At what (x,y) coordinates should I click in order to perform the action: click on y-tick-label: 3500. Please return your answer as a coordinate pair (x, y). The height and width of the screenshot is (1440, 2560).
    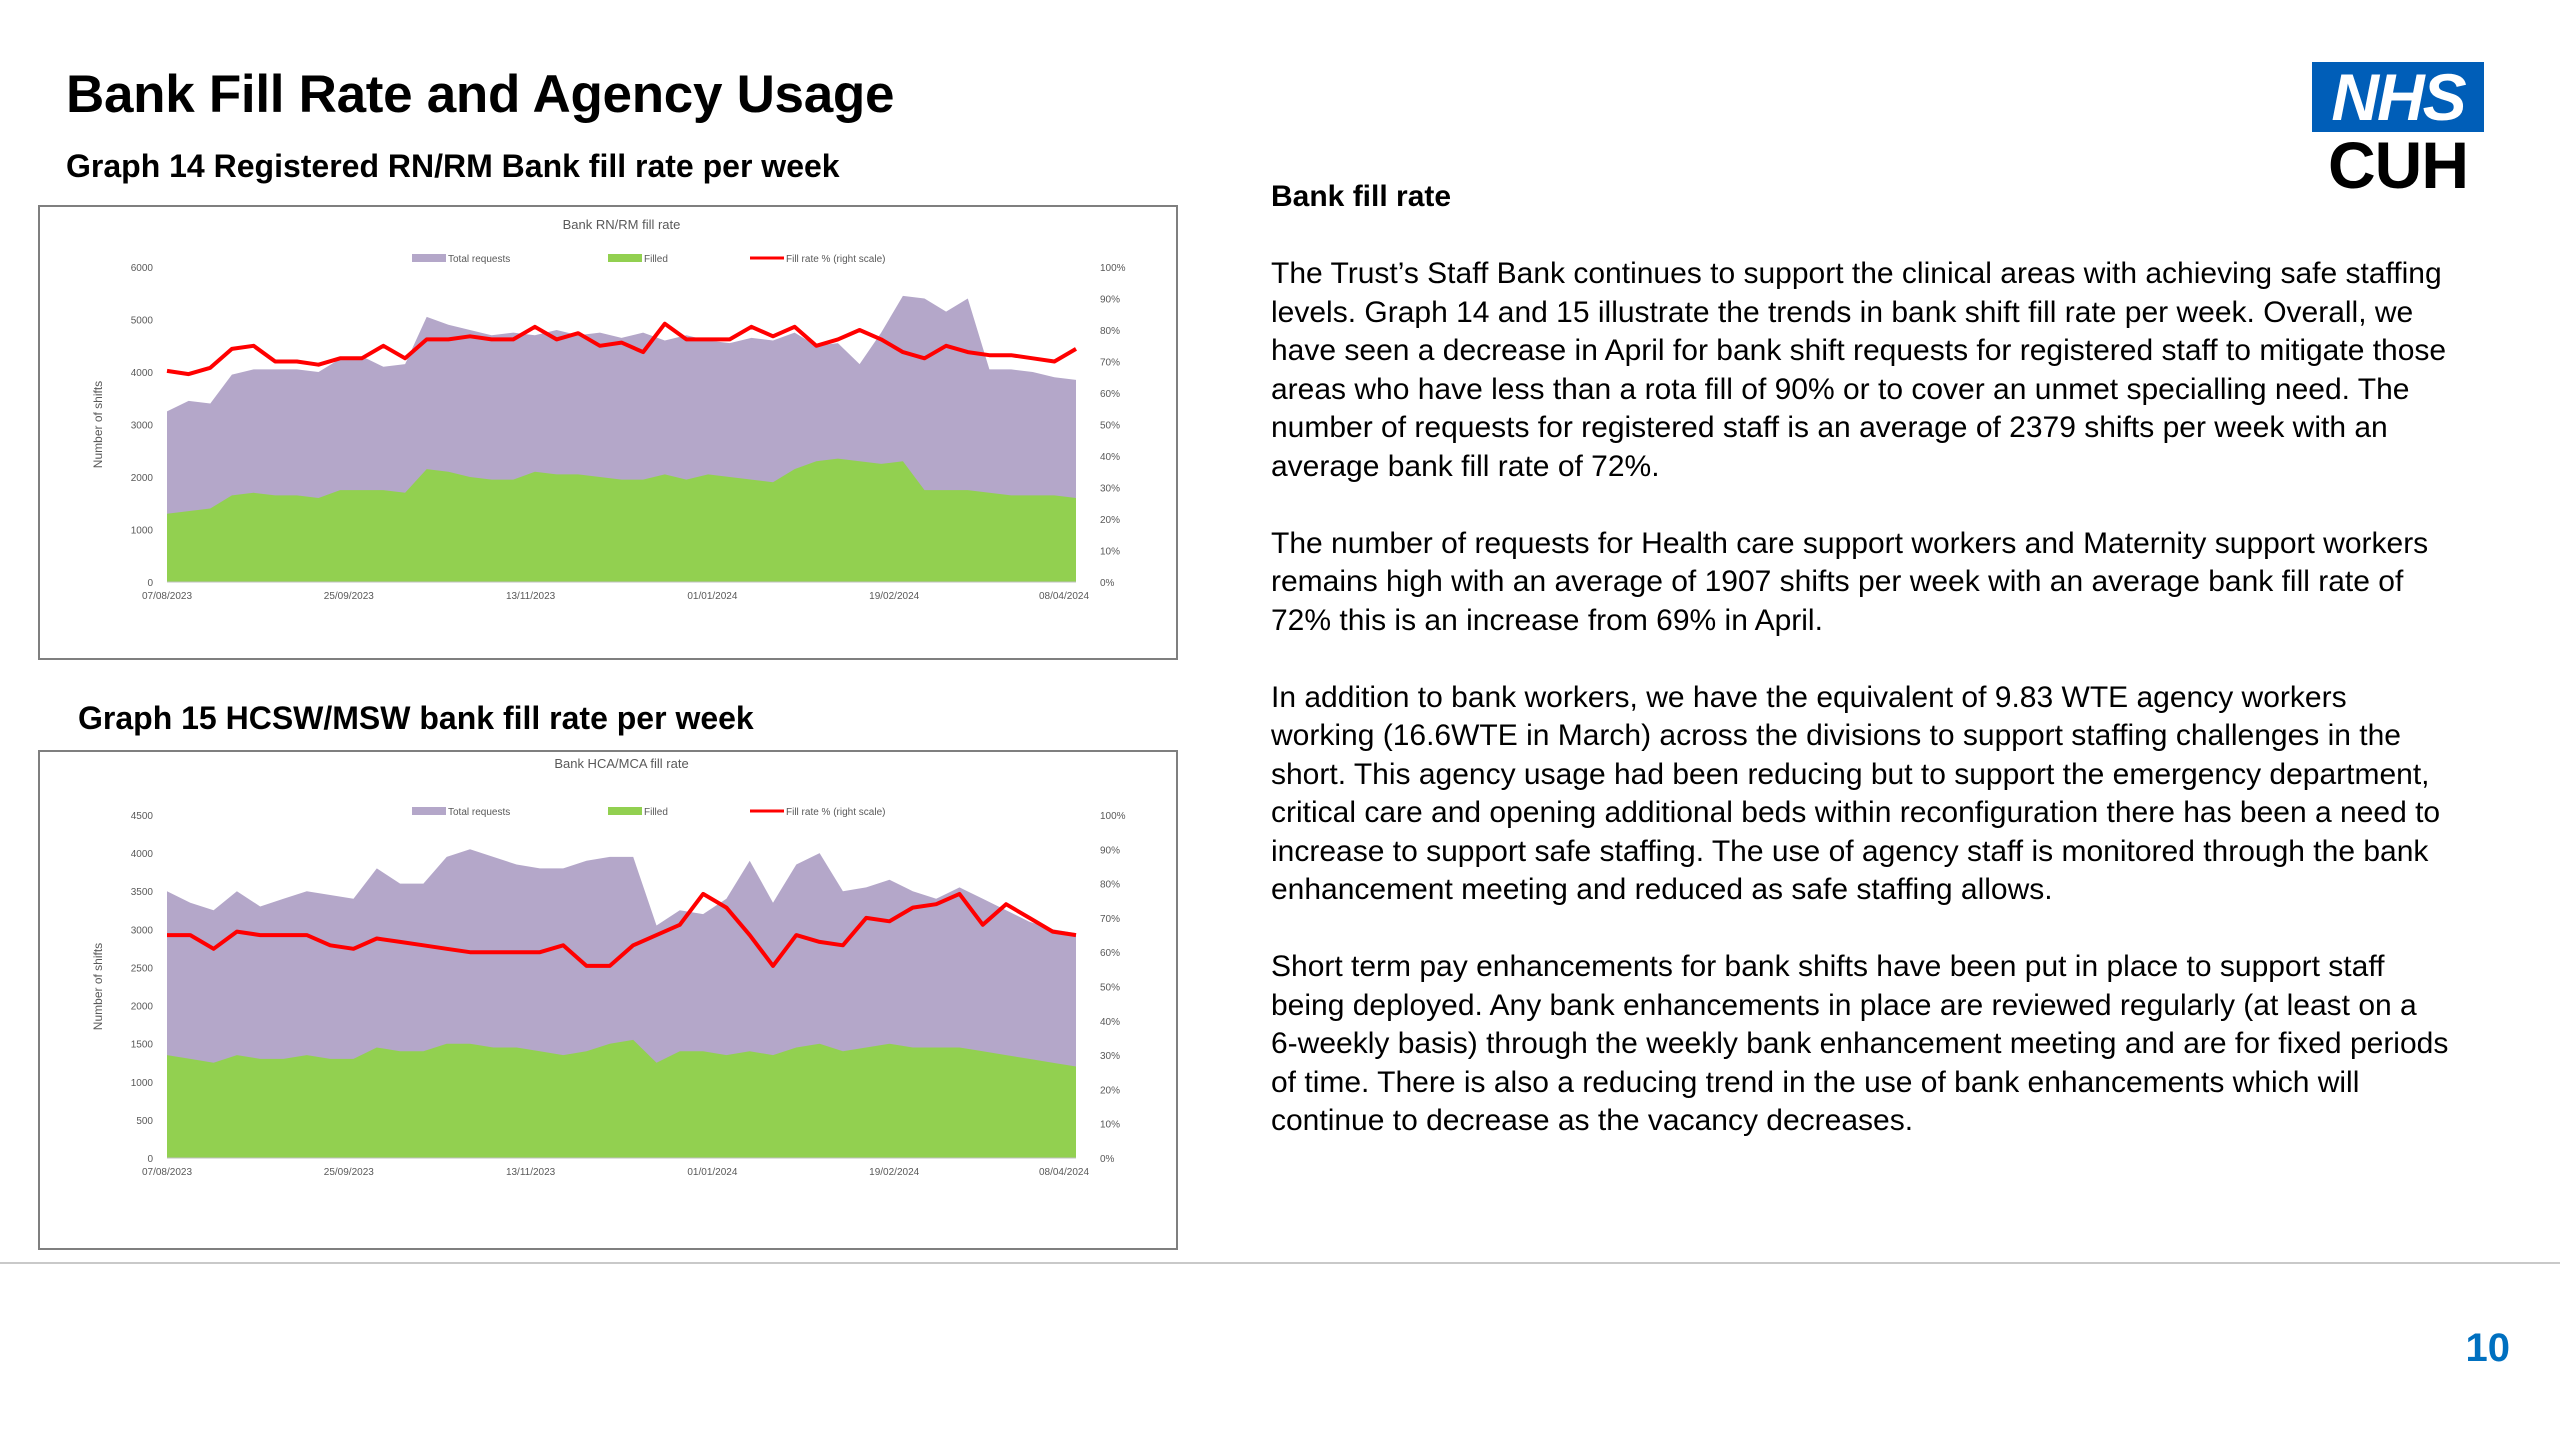
    Looking at the image, I should click on (142, 892).